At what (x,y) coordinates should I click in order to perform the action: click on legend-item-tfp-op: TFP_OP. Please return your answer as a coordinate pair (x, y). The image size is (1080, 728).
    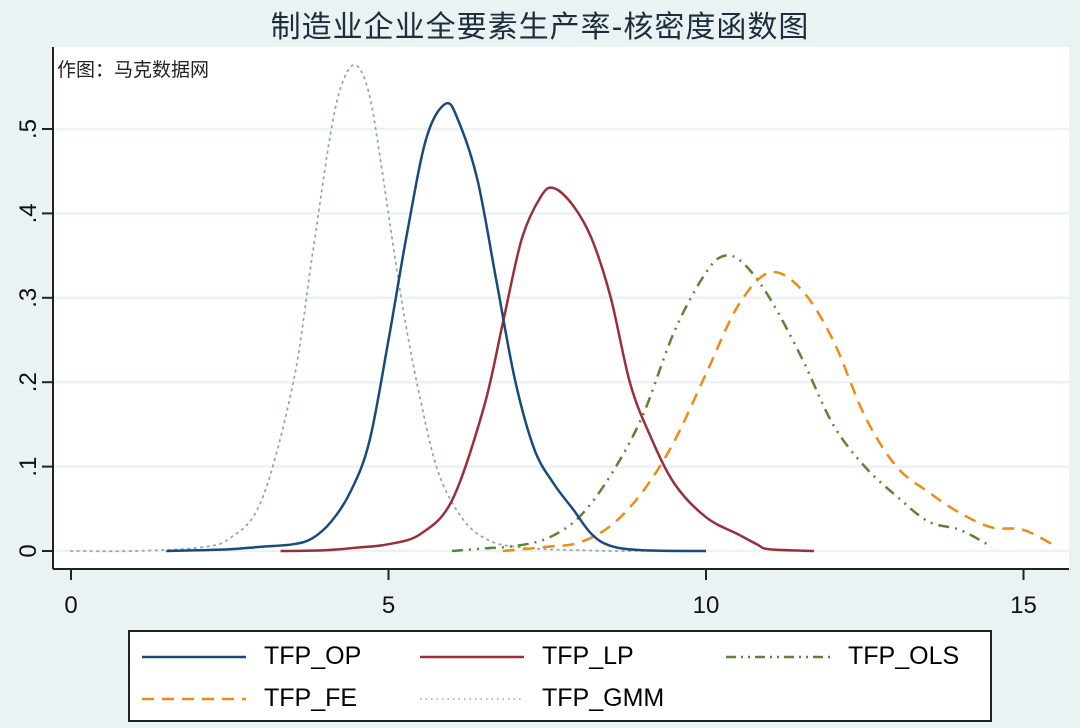
    Looking at the image, I should click on (251, 656).